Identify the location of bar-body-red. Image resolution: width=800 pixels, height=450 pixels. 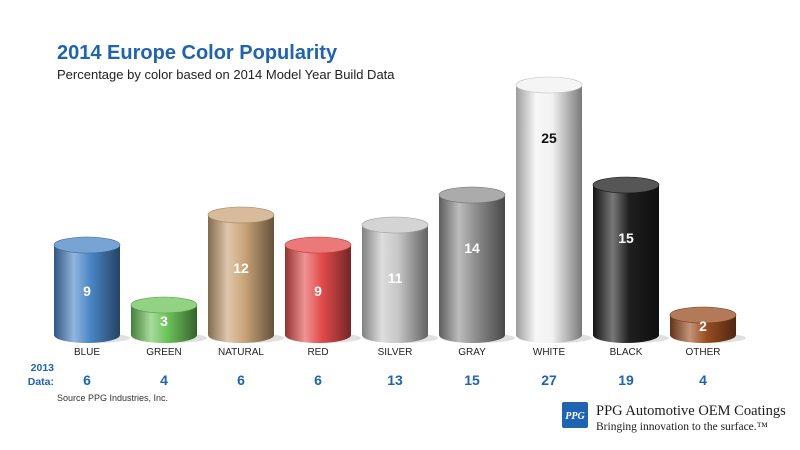
(318, 294).